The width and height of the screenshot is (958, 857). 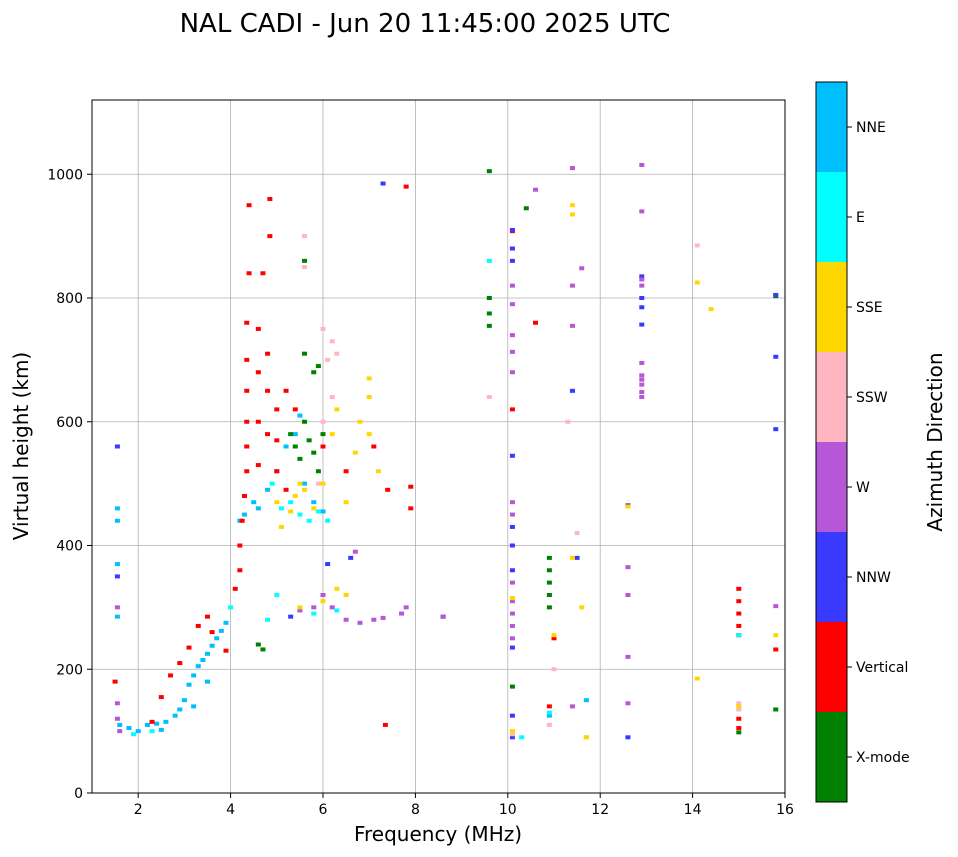 I want to click on x-tick-label: 8, so click(x=415, y=810).